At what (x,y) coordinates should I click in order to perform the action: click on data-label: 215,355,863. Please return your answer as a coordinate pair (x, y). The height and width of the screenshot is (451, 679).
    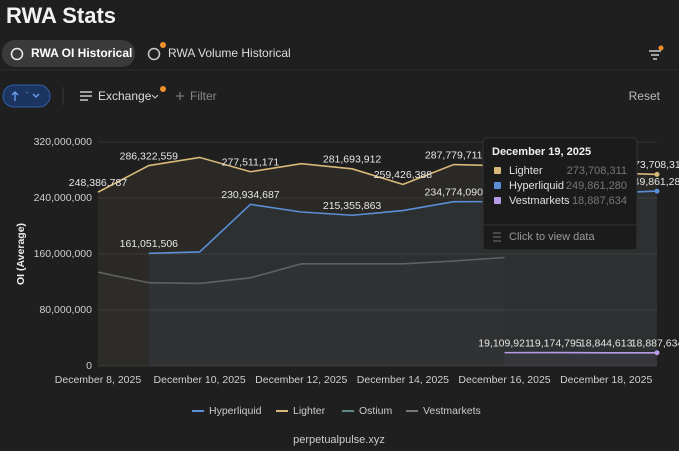
    Looking at the image, I should click on (352, 206).